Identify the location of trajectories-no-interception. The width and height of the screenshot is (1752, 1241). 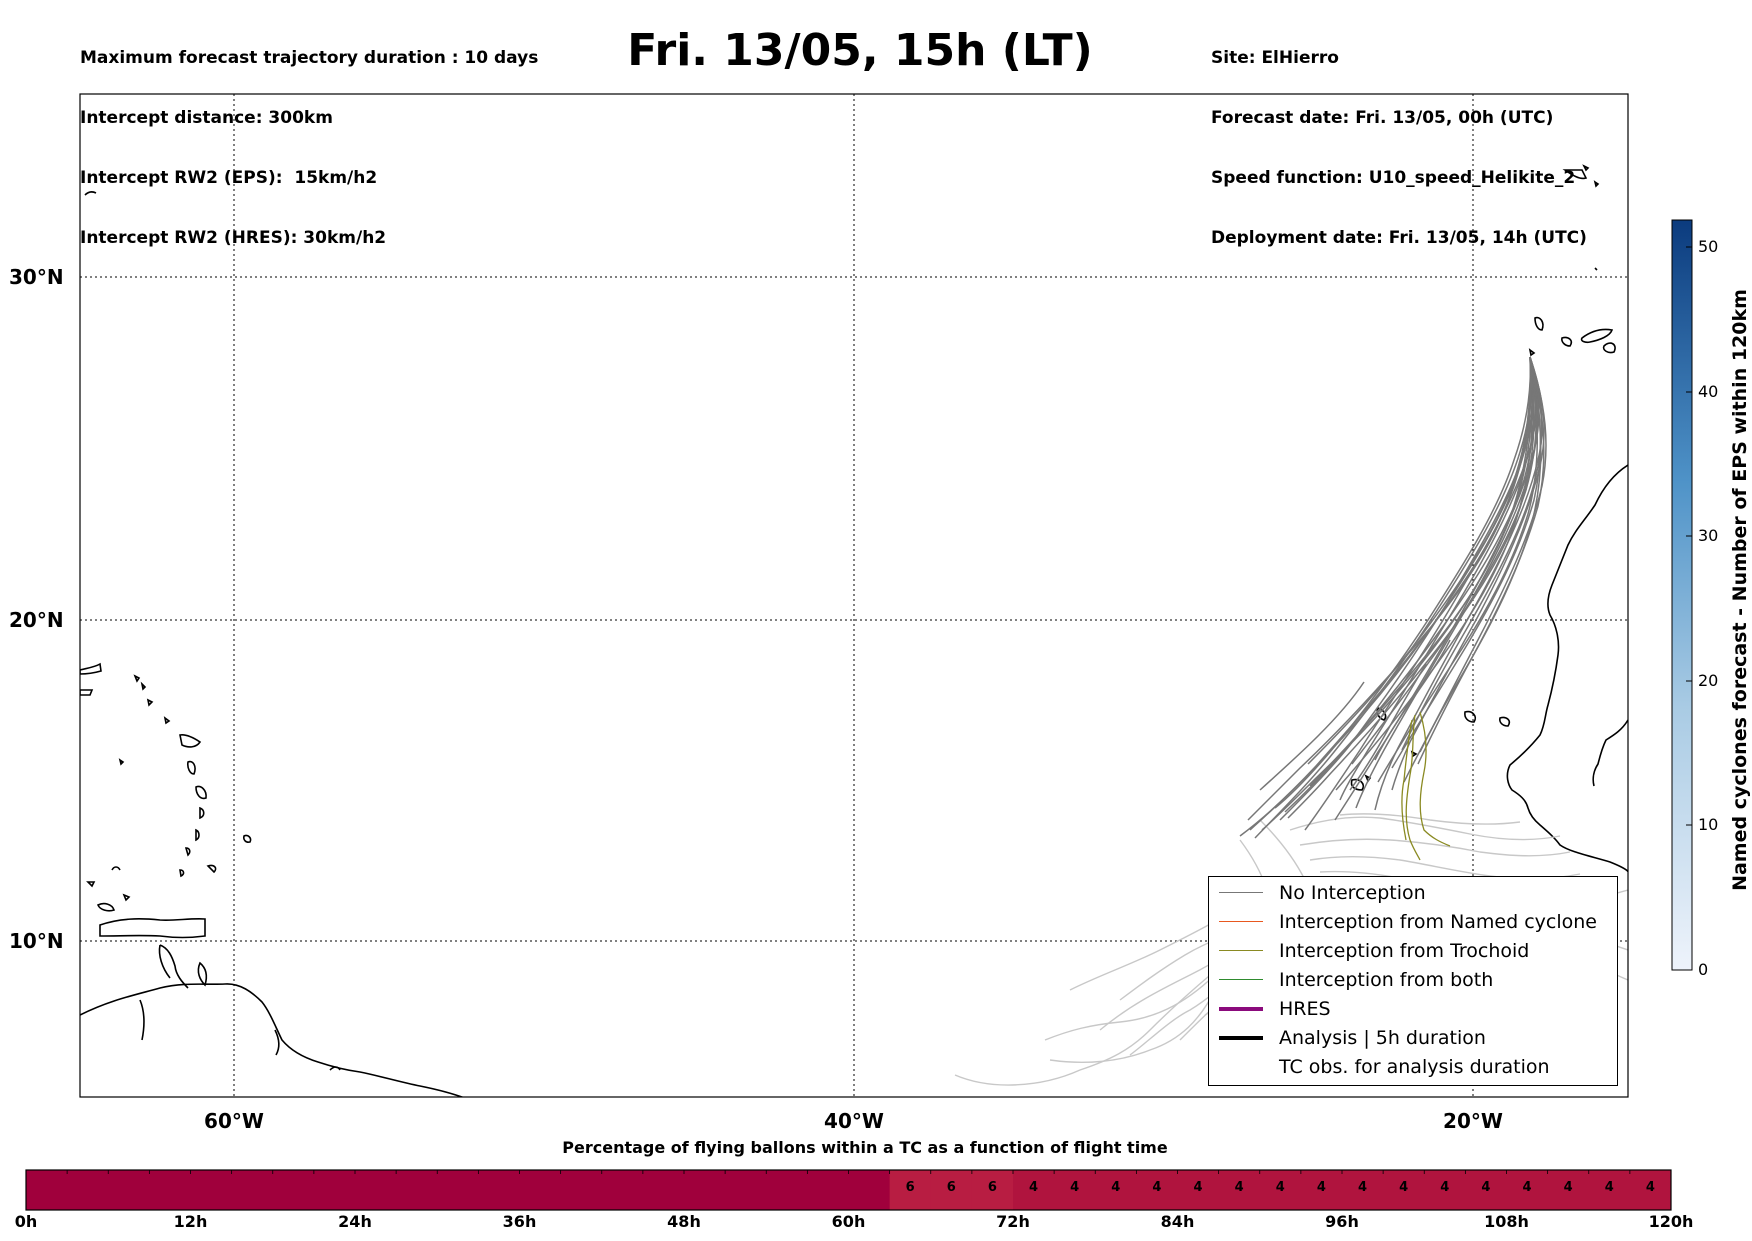
(1393, 597).